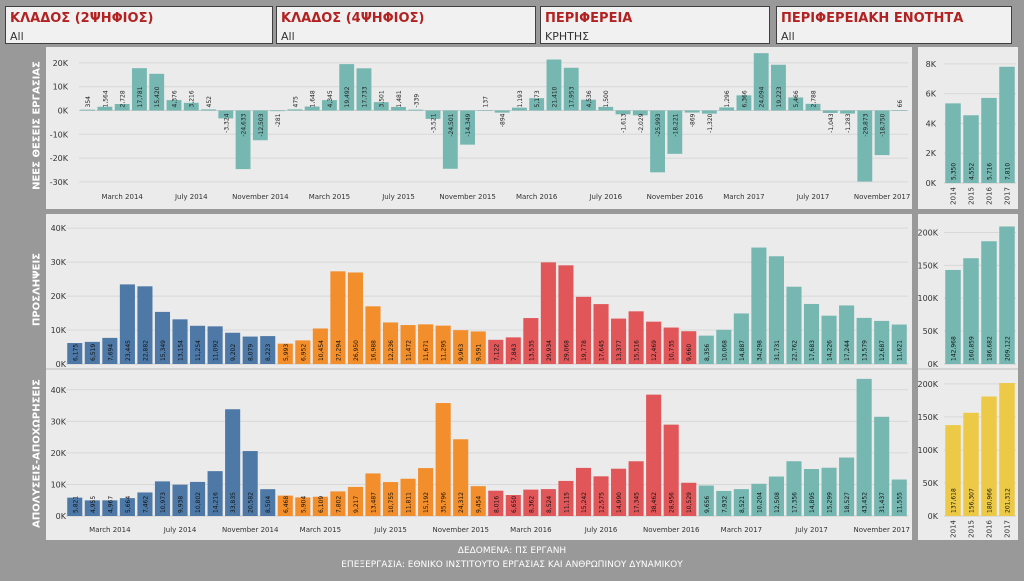 Image resolution: width=1024 pixels, height=581 pixels. I want to click on bar-value-label: 35,796, so click(444, 502).